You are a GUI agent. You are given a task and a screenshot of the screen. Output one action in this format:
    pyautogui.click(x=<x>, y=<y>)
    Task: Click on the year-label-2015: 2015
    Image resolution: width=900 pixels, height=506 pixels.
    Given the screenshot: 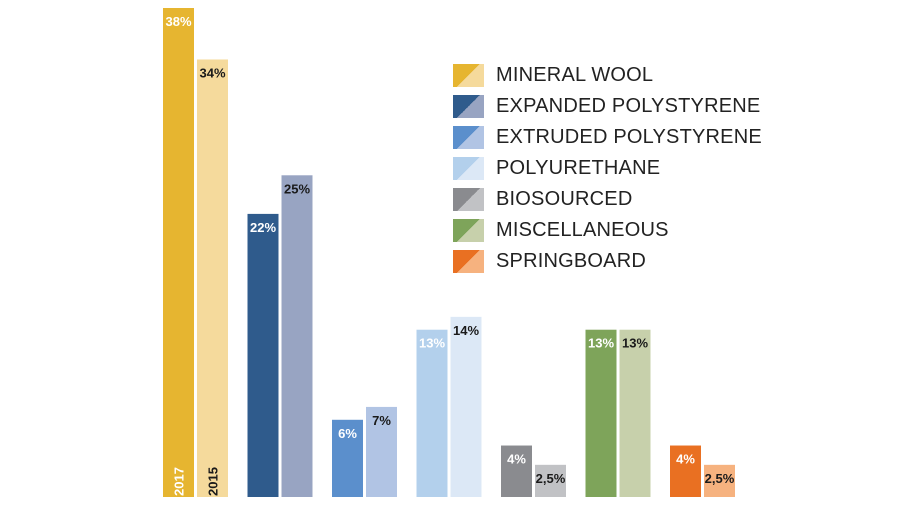 What is the action you would take?
    pyautogui.click(x=213, y=481)
    